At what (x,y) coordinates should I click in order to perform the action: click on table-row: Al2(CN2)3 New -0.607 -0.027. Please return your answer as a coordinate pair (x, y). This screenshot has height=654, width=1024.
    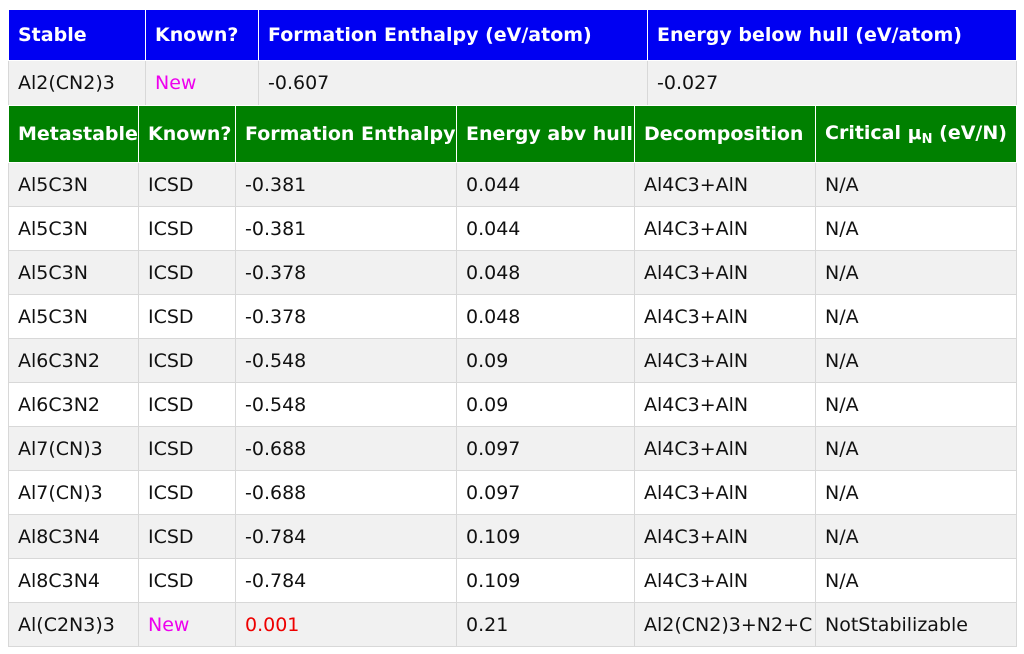
    Looking at the image, I should click on (512, 83).